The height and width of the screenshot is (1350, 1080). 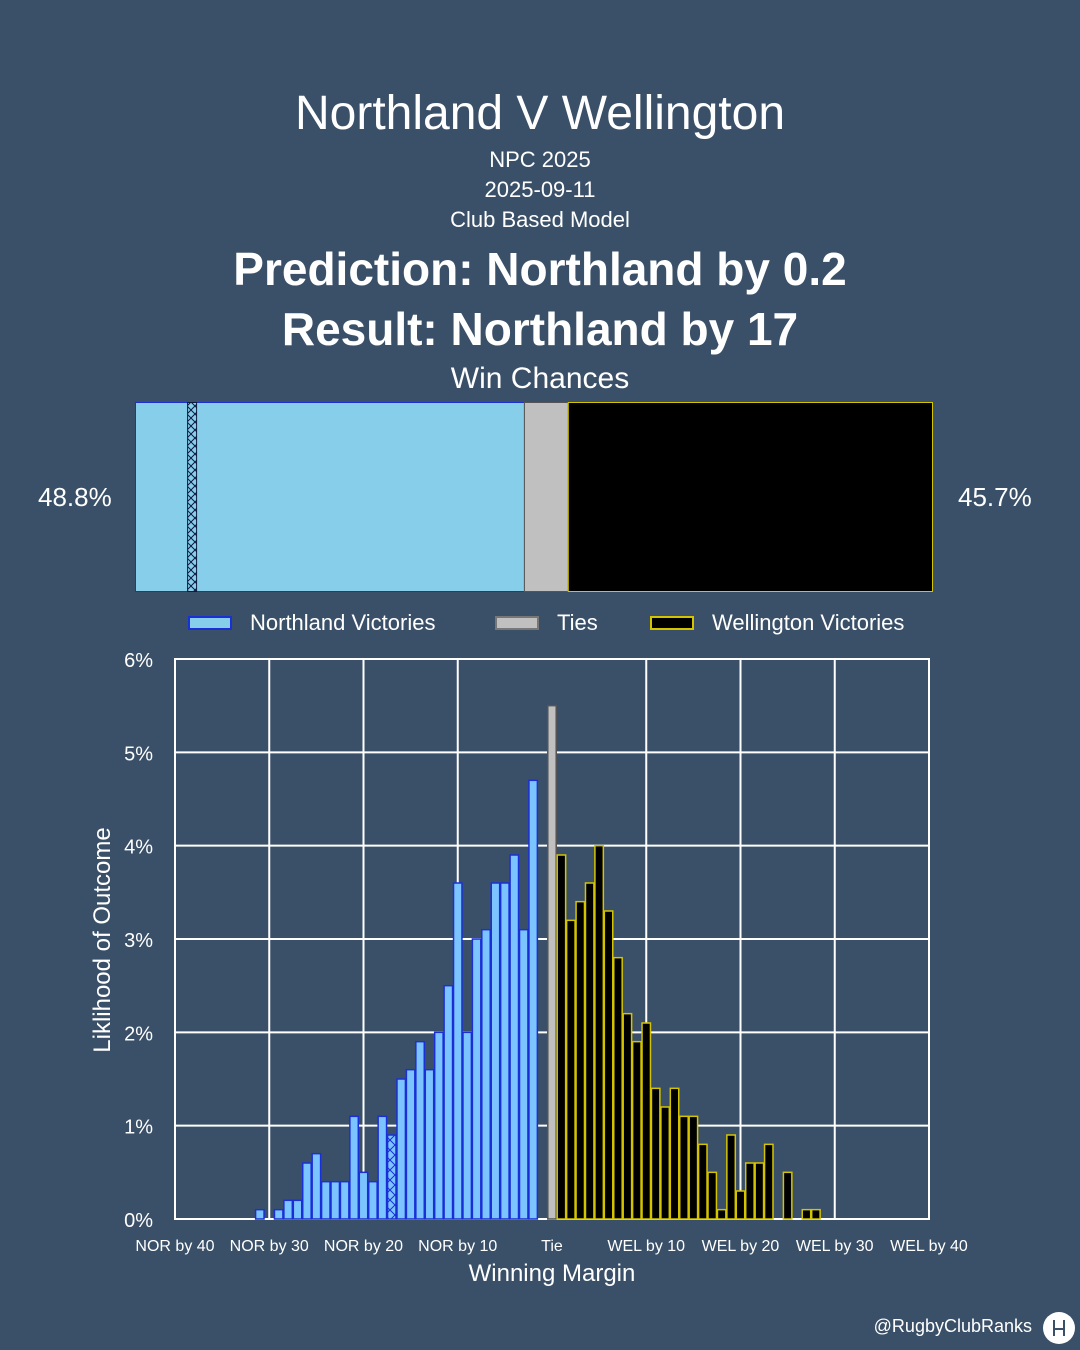 I want to click on win-chances-bar, so click(x=534, y=497).